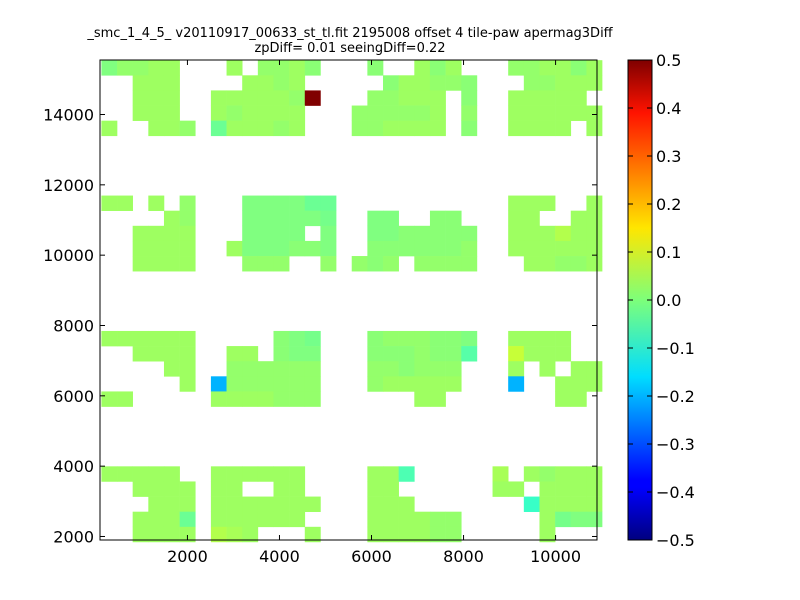 The image size is (800, 600). I want to click on colorbar-tick-label: −0.3, so click(675, 444).